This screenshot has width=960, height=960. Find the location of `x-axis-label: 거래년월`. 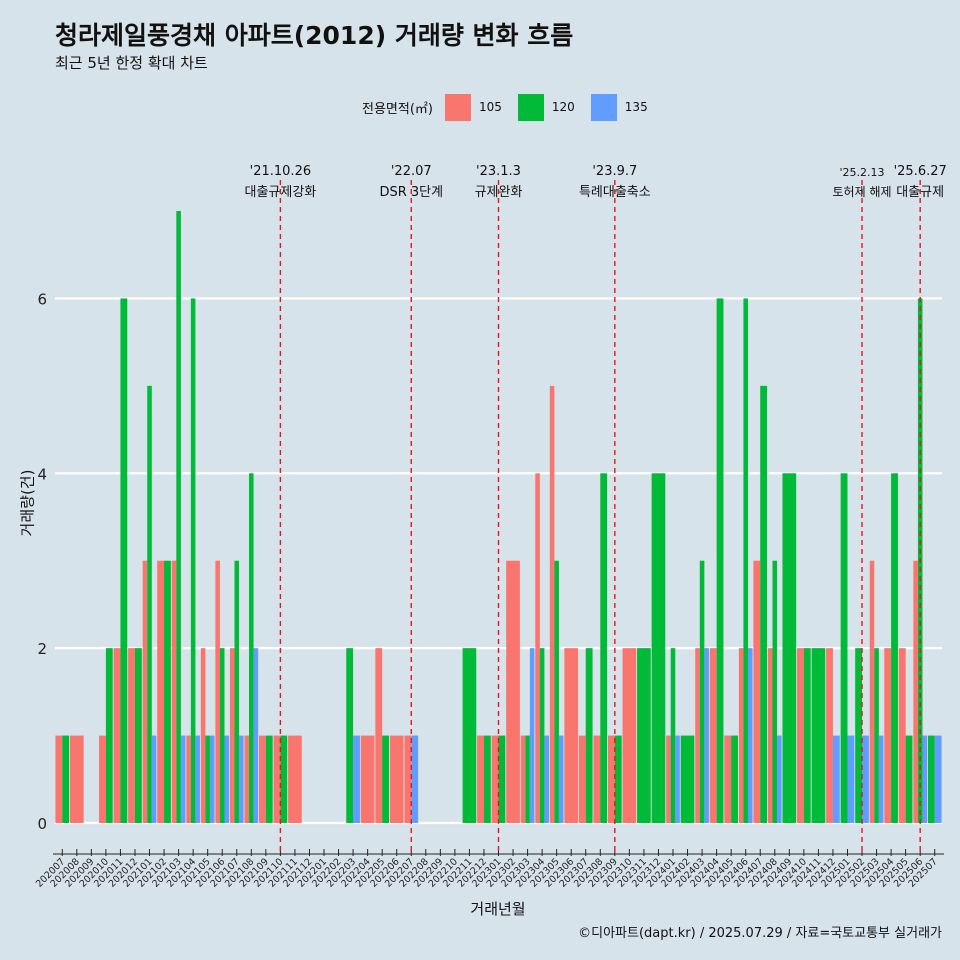

x-axis-label: 거래년월 is located at coordinates (498, 909).